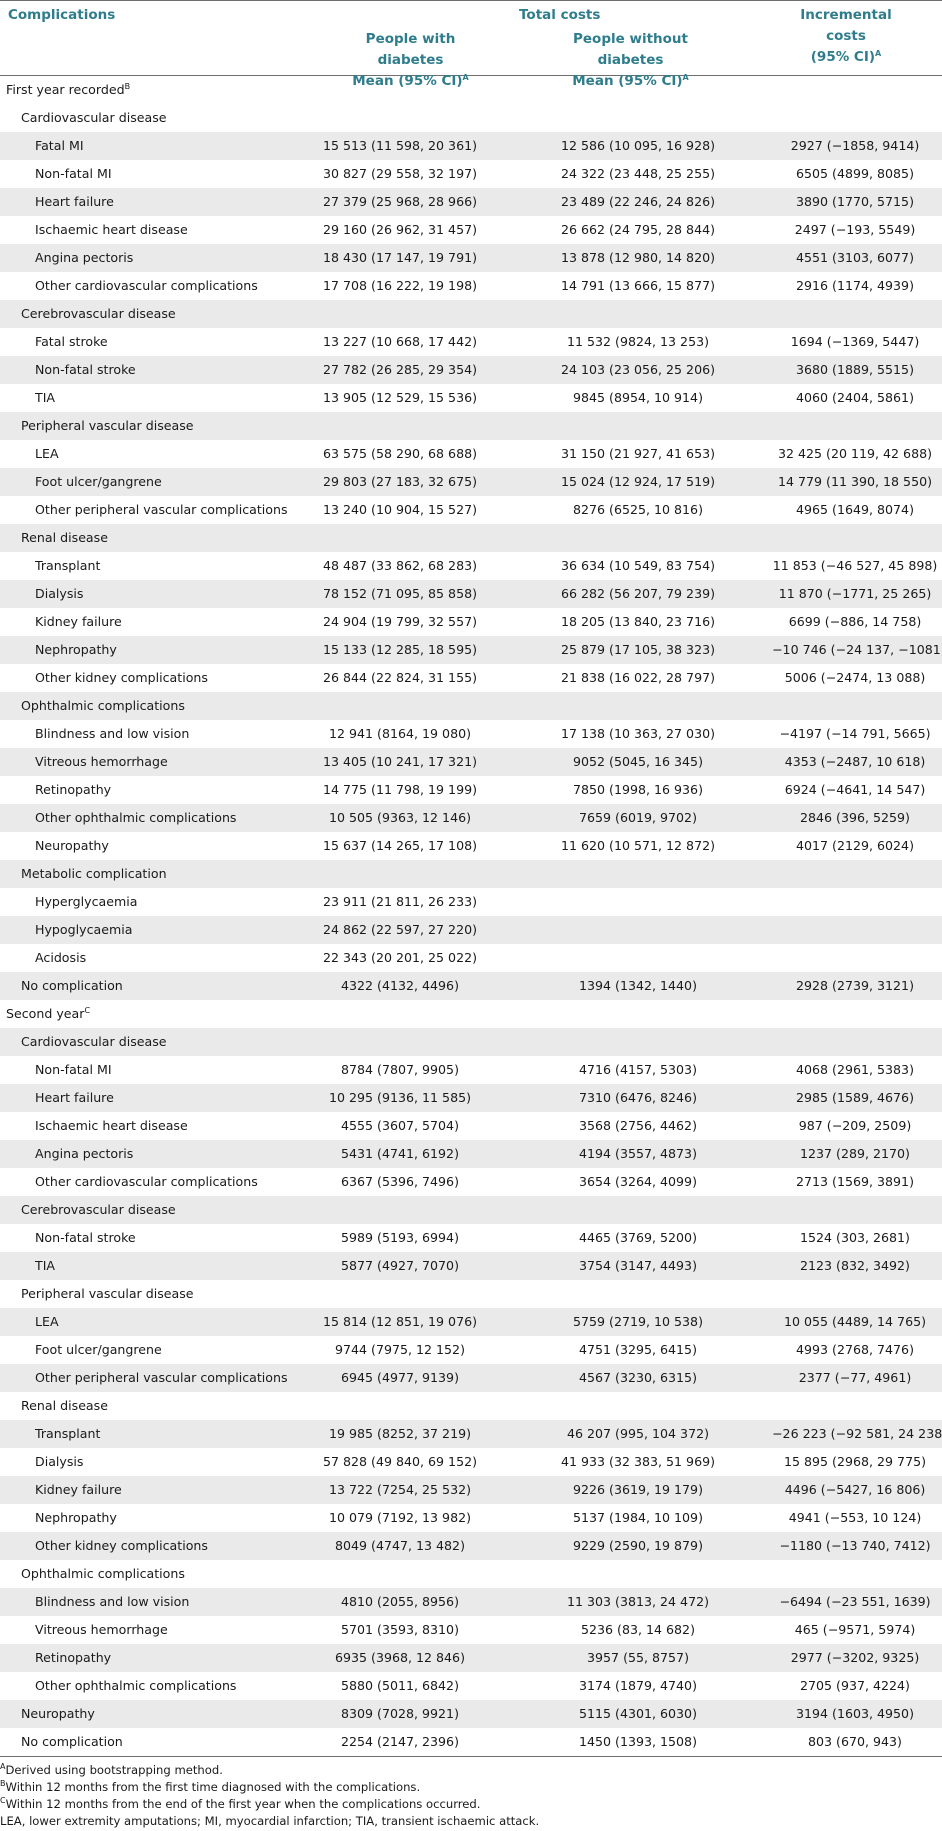 The width and height of the screenshot is (942, 1831). Describe the element at coordinates (94, 874) in the screenshot. I see `row-label: Metabolic complication` at that location.